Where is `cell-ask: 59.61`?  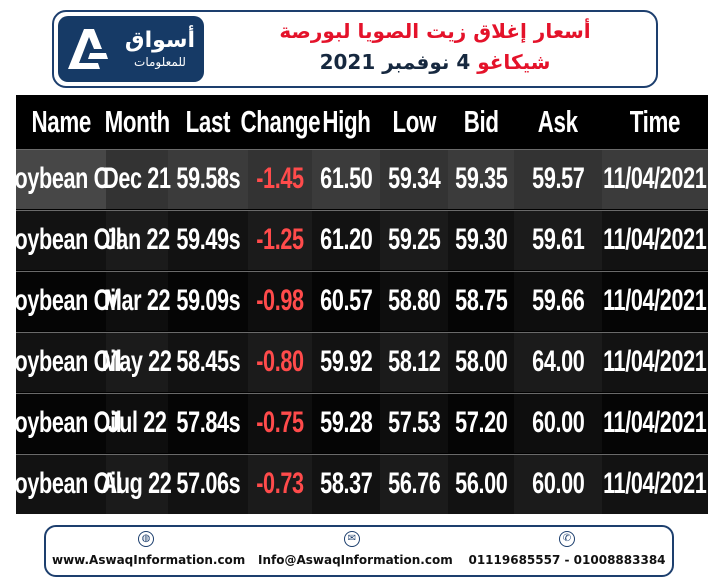
cell-ask: 59.61 is located at coordinates (558, 240).